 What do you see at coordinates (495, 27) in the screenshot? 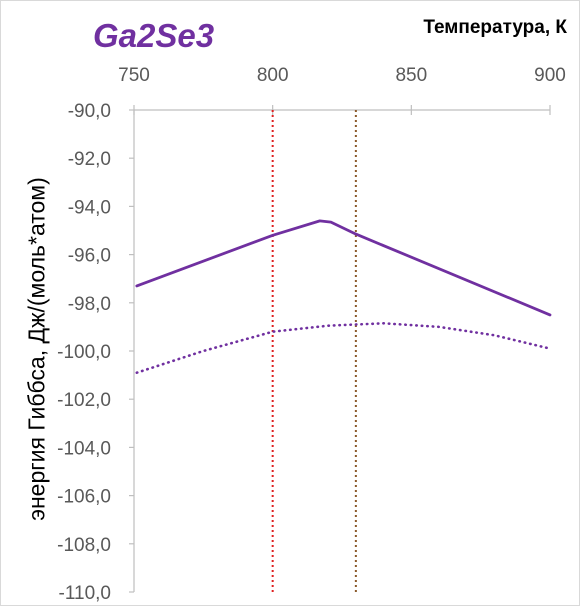
I see `x-axis-title: Температура, К` at bounding box center [495, 27].